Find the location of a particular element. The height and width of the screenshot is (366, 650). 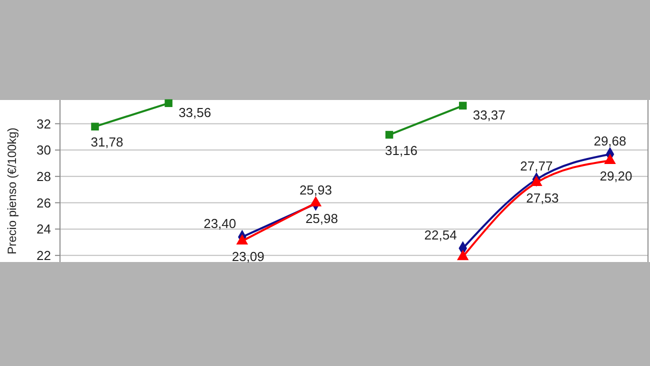

data-label: 23,40 is located at coordinates (220, 223).